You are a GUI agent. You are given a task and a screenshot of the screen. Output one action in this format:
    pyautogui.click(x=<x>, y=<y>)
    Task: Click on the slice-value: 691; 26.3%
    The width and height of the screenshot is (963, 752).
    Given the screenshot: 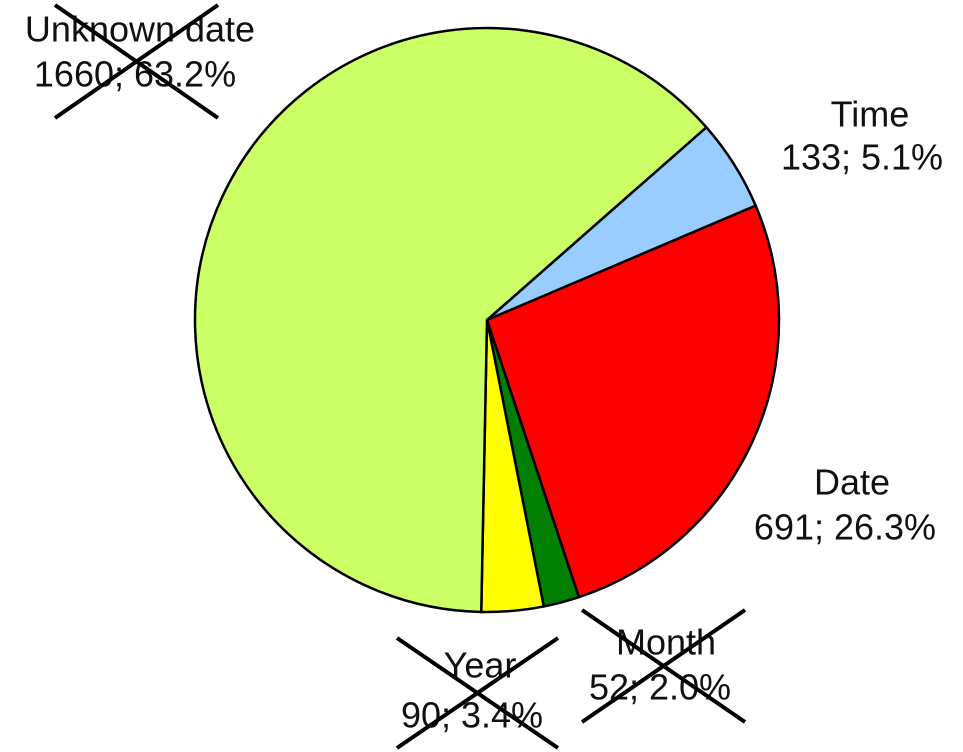 What is the action you would take?
    pyautogui.click(x=845, y=527)
    